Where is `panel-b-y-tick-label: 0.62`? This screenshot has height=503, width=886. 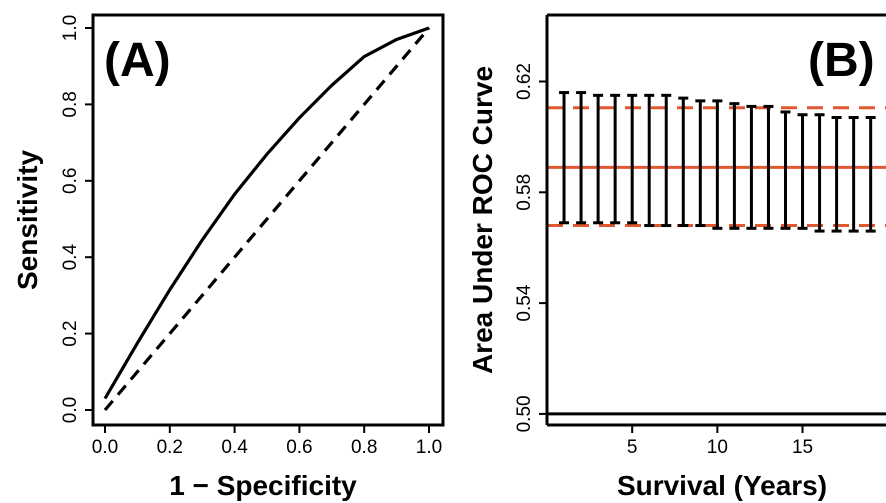
panel-b-y-tick-label: 0.62 is located at coordinates (524, 81).